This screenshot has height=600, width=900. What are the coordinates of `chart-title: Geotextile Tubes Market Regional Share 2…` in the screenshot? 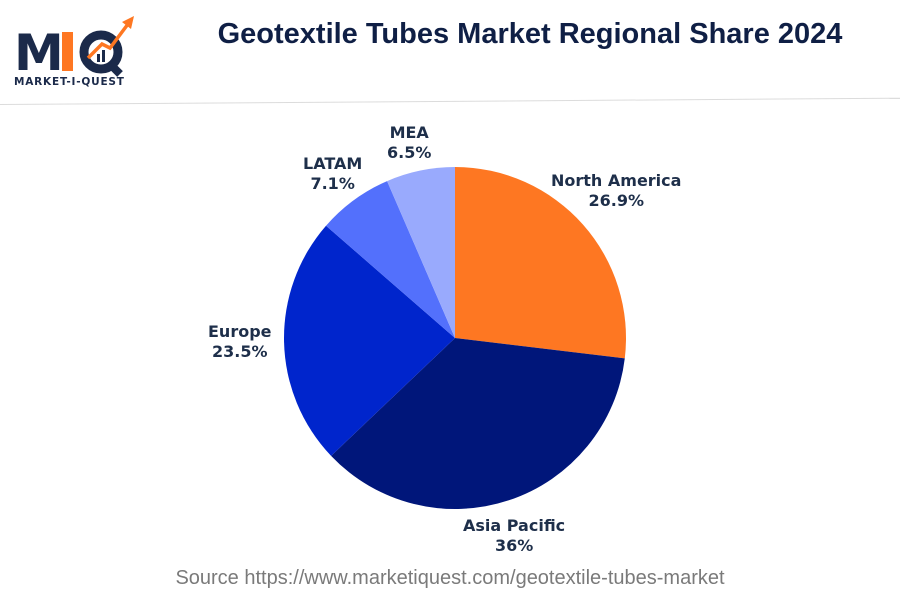 It's located at (530, 34).